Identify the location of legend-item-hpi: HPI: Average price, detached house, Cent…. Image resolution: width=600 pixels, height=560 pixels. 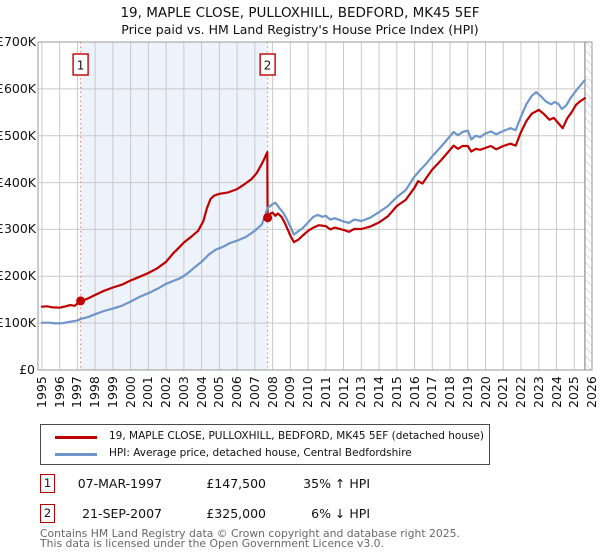
(265, 454).